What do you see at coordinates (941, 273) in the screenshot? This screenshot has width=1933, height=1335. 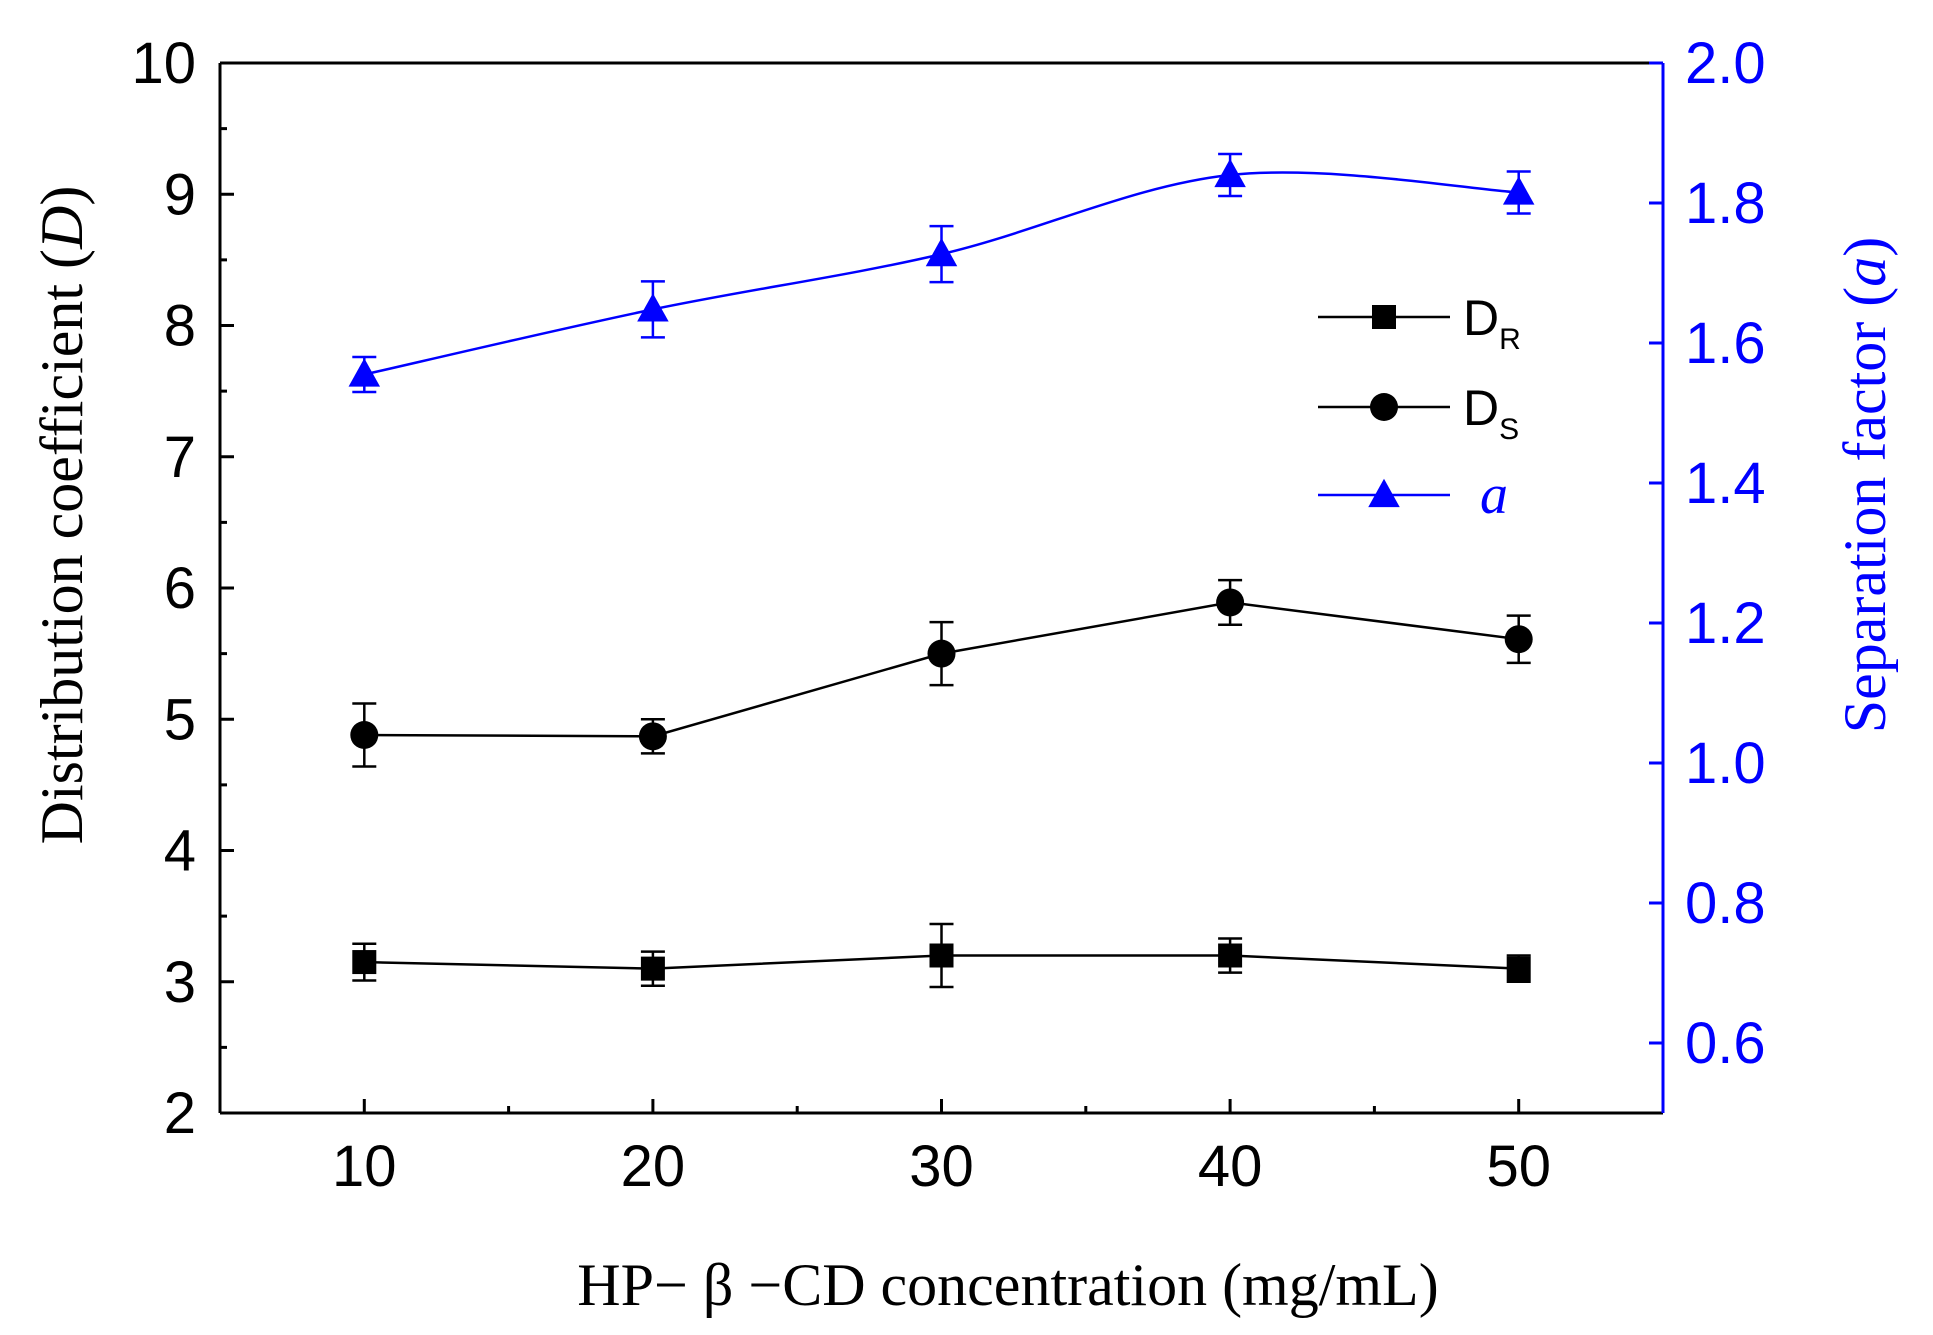 I see `series-triangle` at bounding box center [941, 273].